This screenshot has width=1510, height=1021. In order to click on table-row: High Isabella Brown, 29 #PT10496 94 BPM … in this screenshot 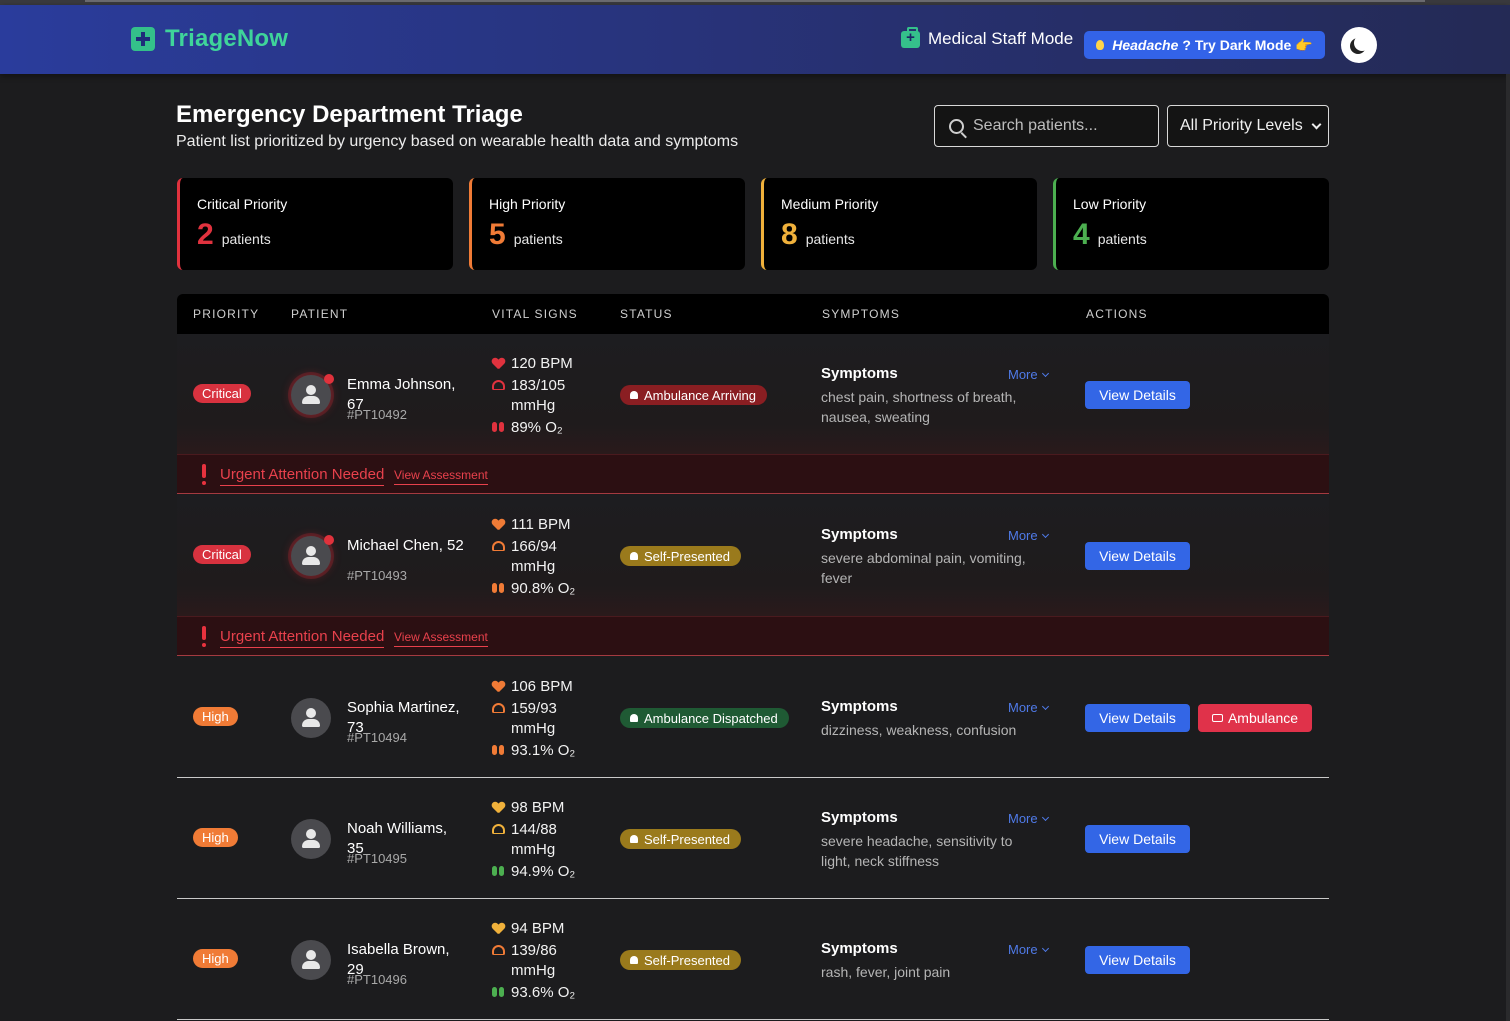, I will do `click(753, 959)`.